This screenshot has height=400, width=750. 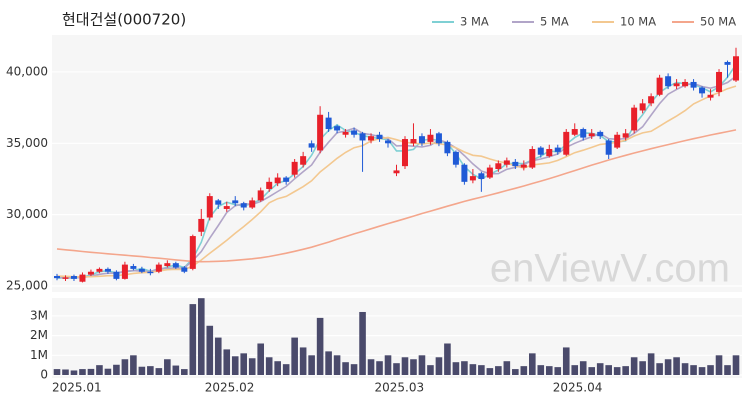 I want to click on legend-label: 10 MA, so click(x=638, y=22).